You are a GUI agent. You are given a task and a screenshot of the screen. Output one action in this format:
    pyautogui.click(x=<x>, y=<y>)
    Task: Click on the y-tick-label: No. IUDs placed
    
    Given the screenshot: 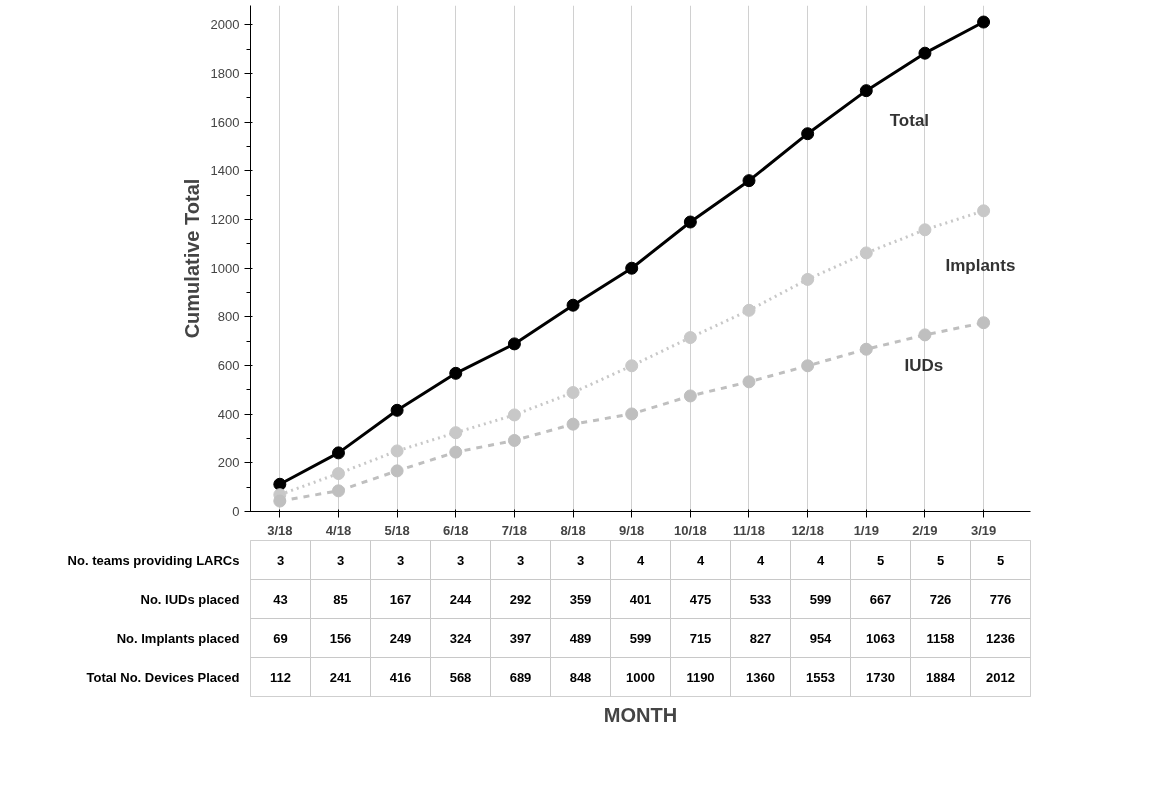 What is the action you would take?
    pyautogui.click(x=190, y=599)
    